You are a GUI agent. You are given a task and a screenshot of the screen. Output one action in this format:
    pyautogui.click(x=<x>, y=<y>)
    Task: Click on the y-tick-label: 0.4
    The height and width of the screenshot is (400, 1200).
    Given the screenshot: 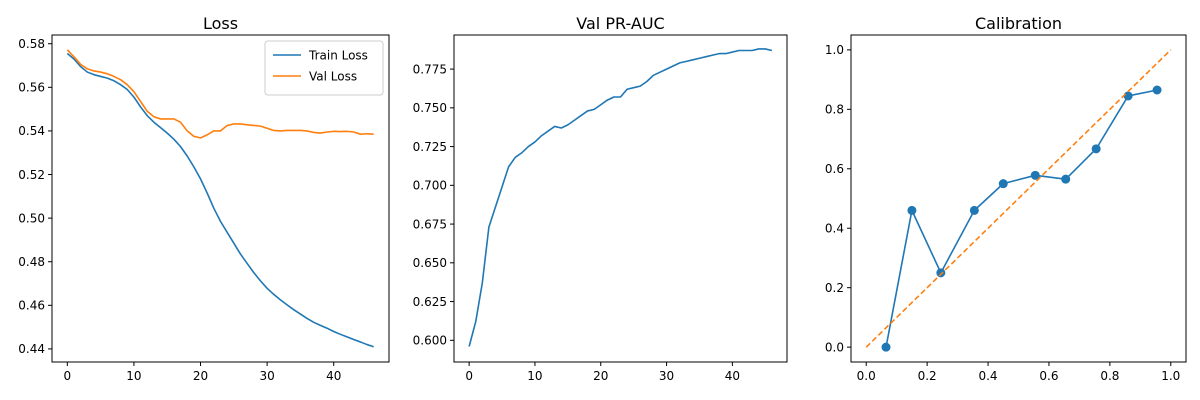 What is the action you would take?
    pyautogui.click(x=834, y=229)
    